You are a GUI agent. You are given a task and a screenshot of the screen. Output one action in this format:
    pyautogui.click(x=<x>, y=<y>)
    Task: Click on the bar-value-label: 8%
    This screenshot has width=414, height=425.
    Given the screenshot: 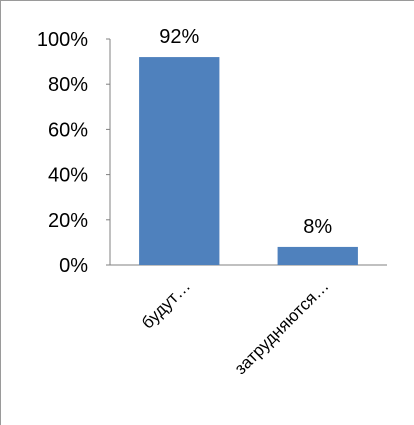 What is the action you would take?
    pyautogui.click(x=317, y=227)
    